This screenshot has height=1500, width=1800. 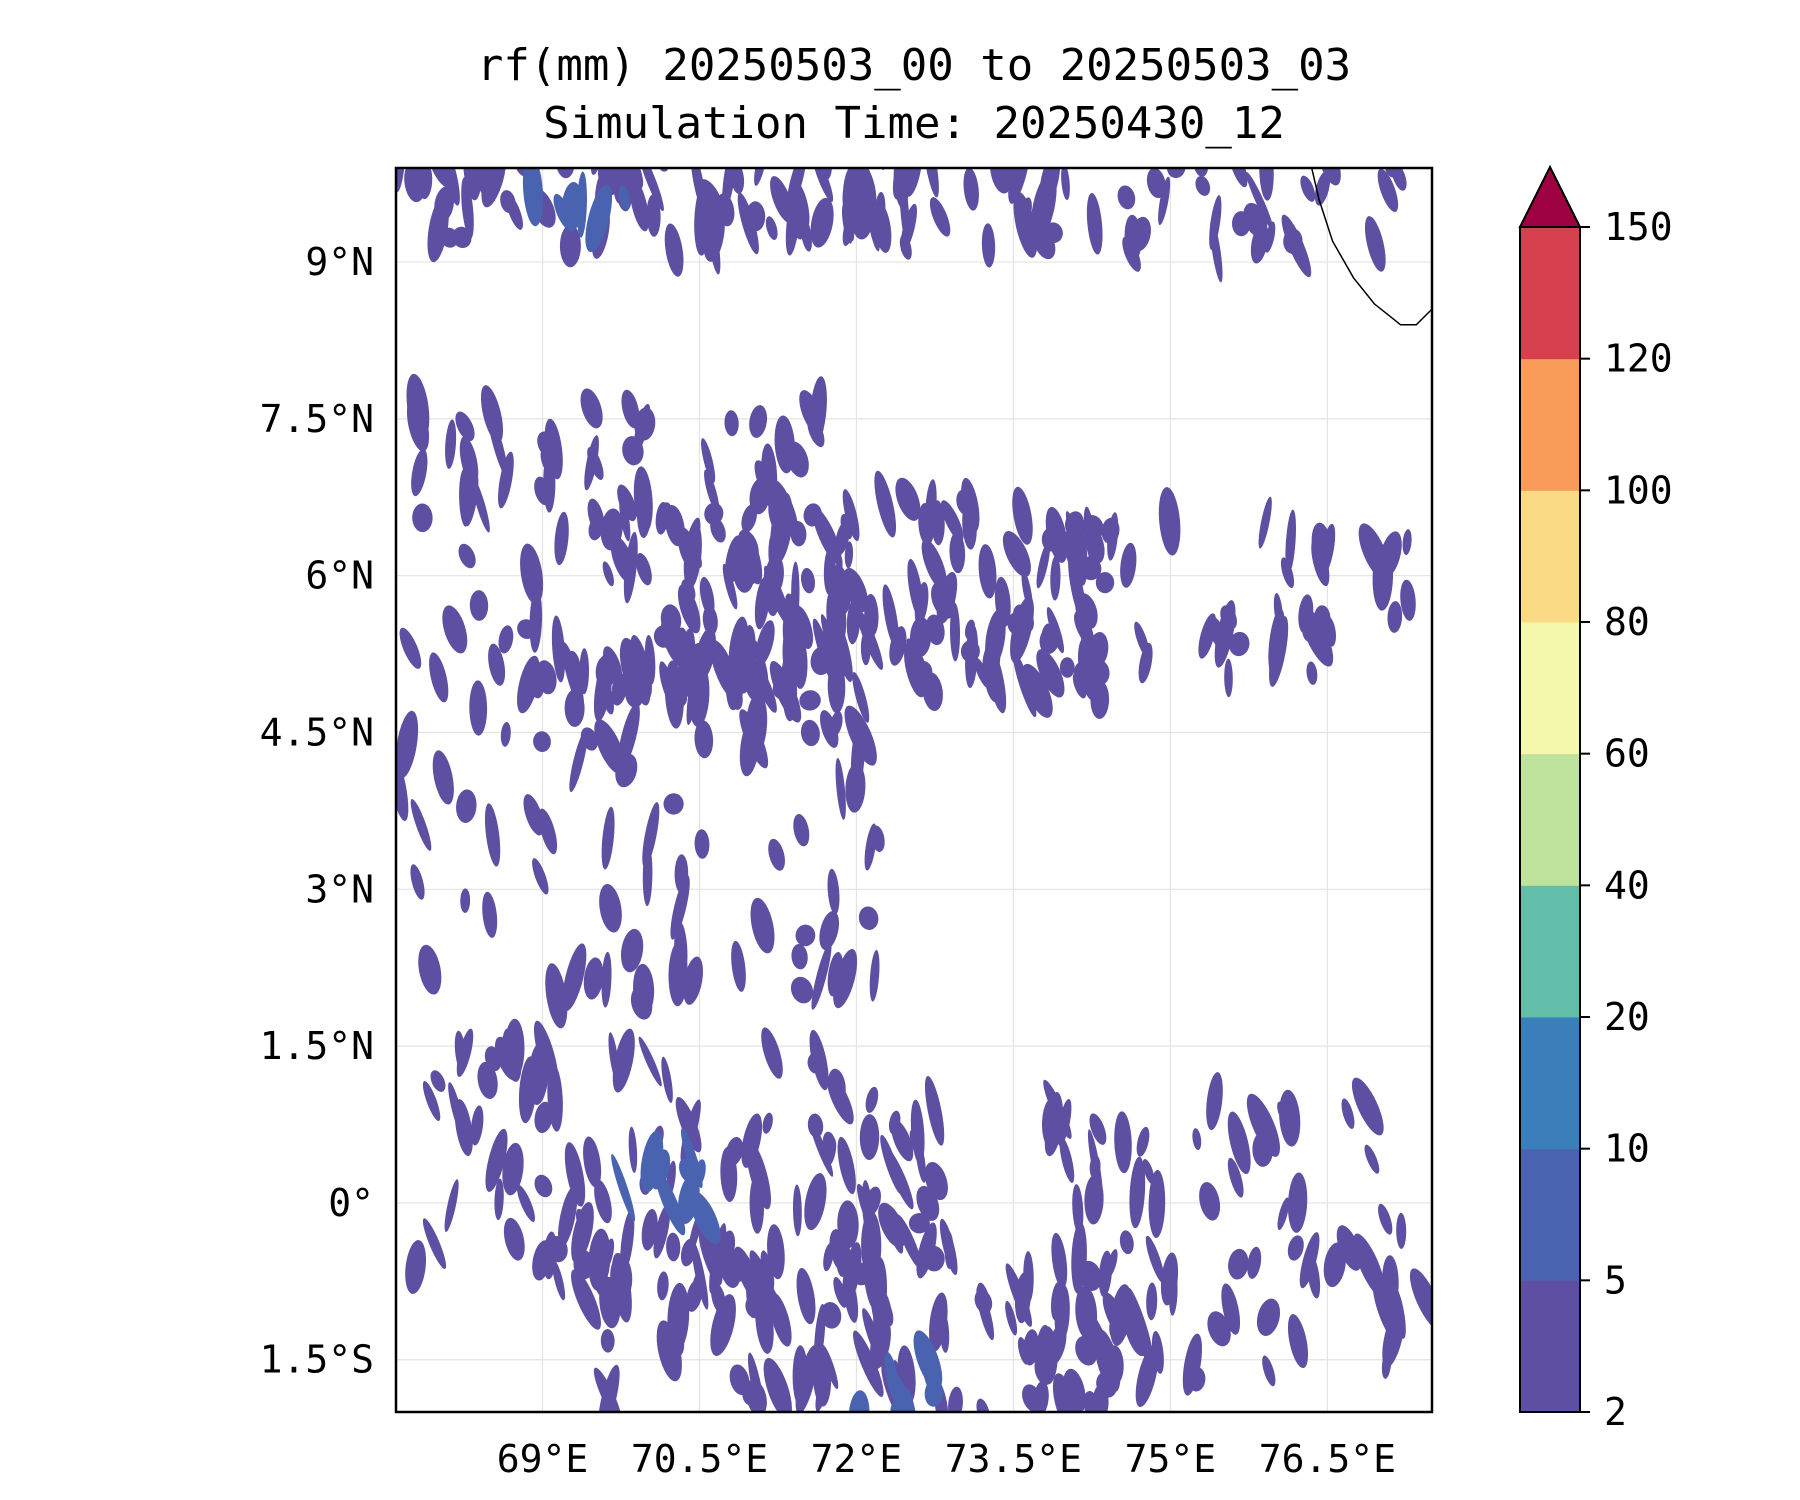 What do you see at coordinates (1327, 1459) in the screenshot?
I see `lon-tick-label: 76.5°E` at bounding box center [1327, 1459].